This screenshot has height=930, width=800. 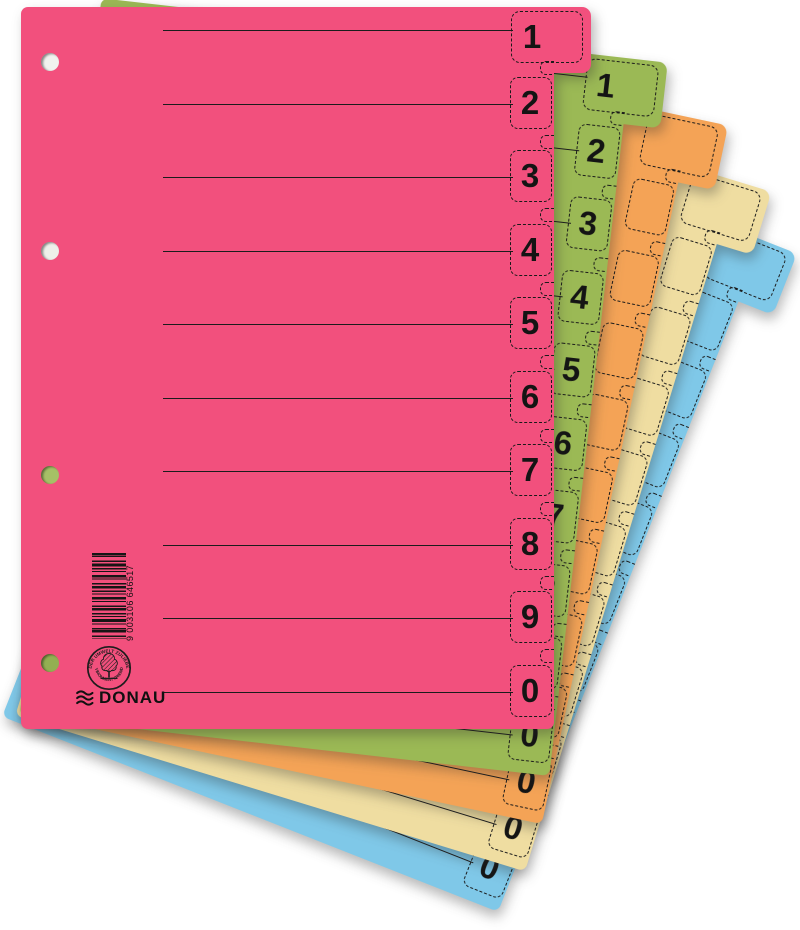 I want to click on tab-number: 6, so click(x=530, y=396).